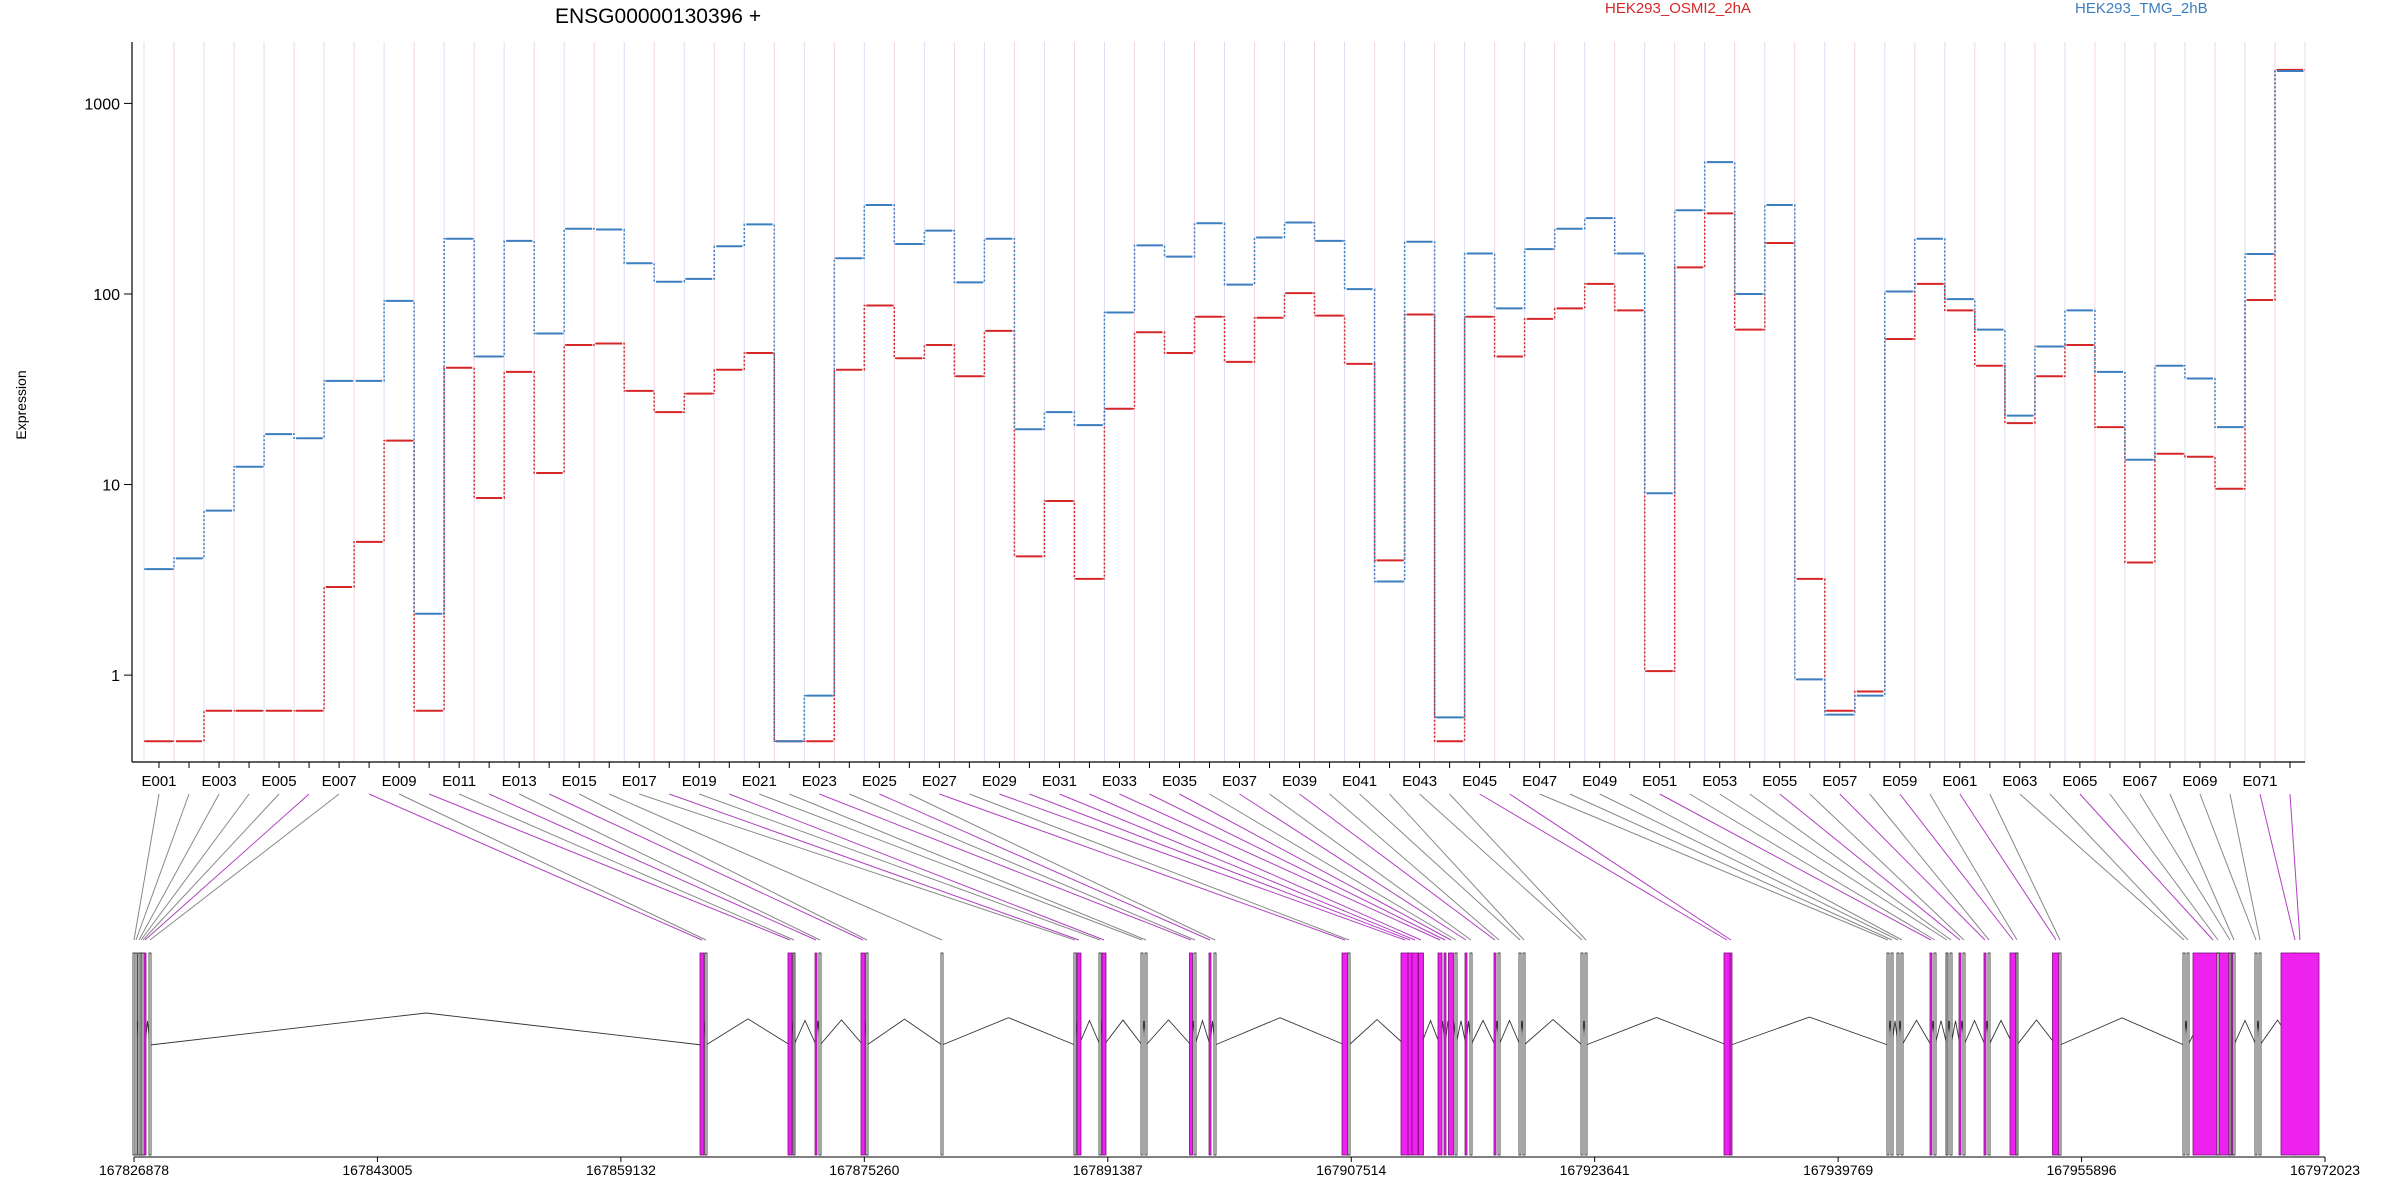 Image resolution: width=2400 pixels, height=1200 pixels. I want to click on genomic-tick-label: 167972023, so click(2325, 1170).